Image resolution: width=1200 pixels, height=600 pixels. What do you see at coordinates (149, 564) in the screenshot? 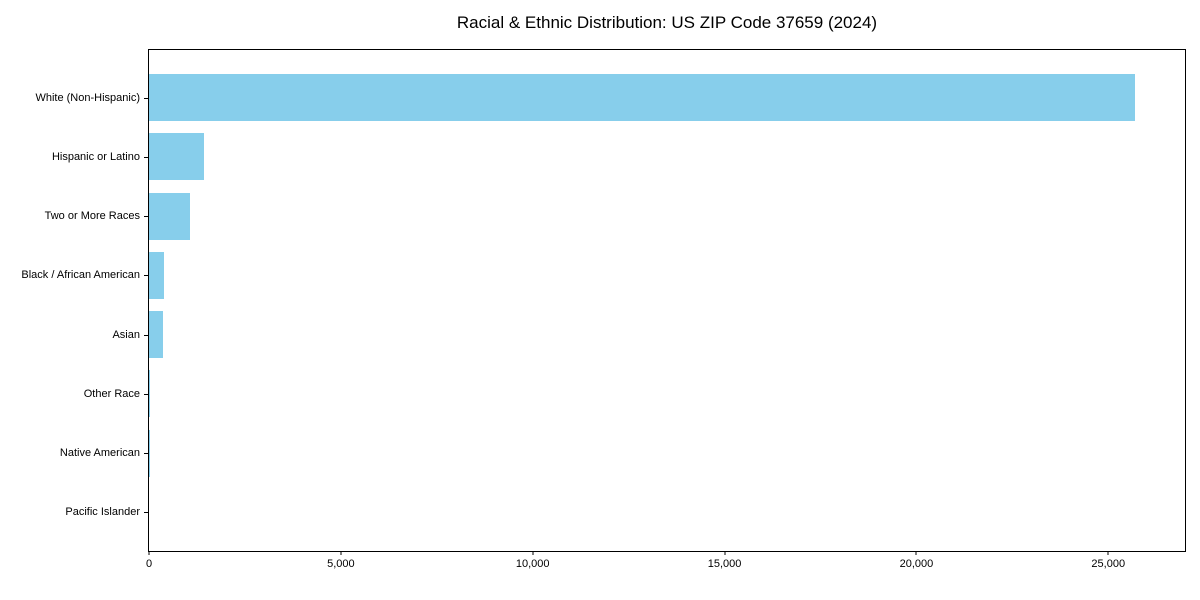
I see `x-tick-label: 0` at bounding box center [149, 564].